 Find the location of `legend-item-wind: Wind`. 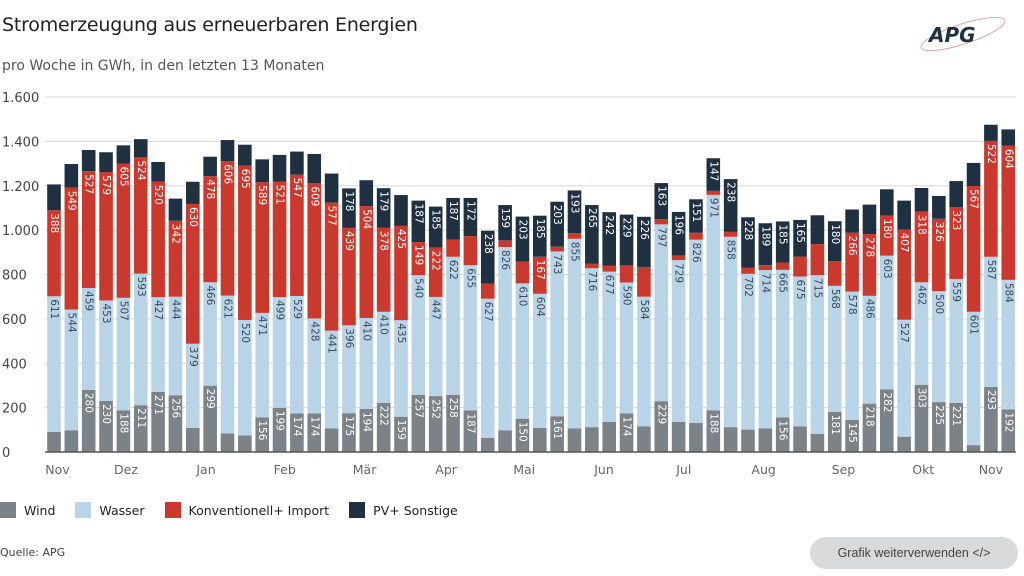

legend-item-wind: Wind is located at coordinates (27, 510).